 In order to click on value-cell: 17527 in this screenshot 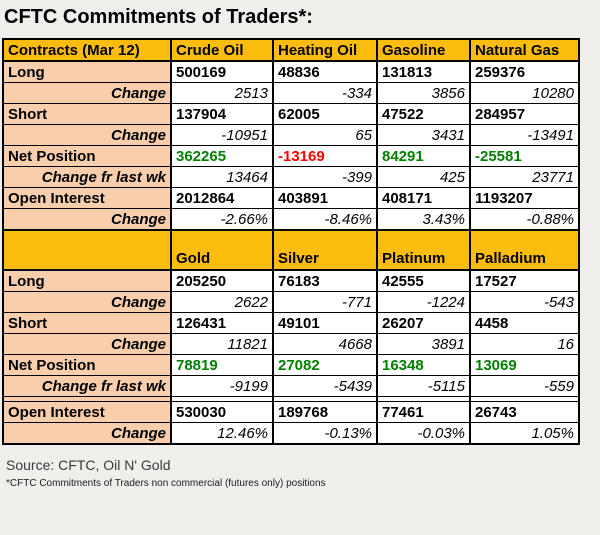, I will do `click(524, 280)`.